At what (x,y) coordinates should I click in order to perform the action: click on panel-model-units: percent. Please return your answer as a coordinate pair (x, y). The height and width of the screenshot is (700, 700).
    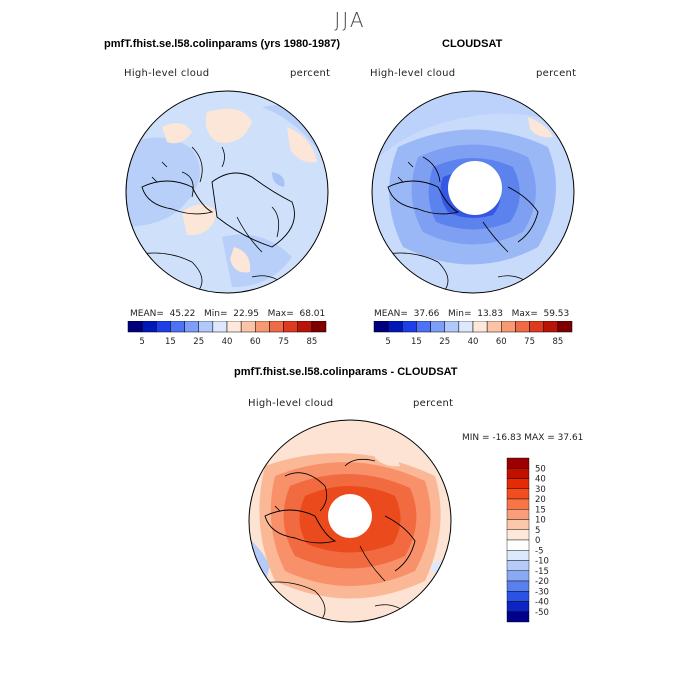
    Looking at the image, I should click on (310, 73).